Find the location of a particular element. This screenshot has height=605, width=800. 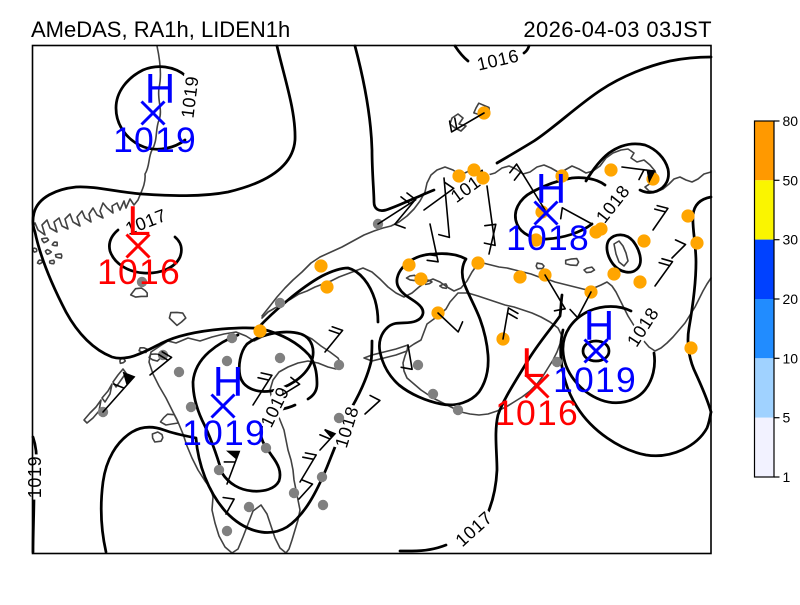

svg-text: 5 is located at coordinates (787, 418).